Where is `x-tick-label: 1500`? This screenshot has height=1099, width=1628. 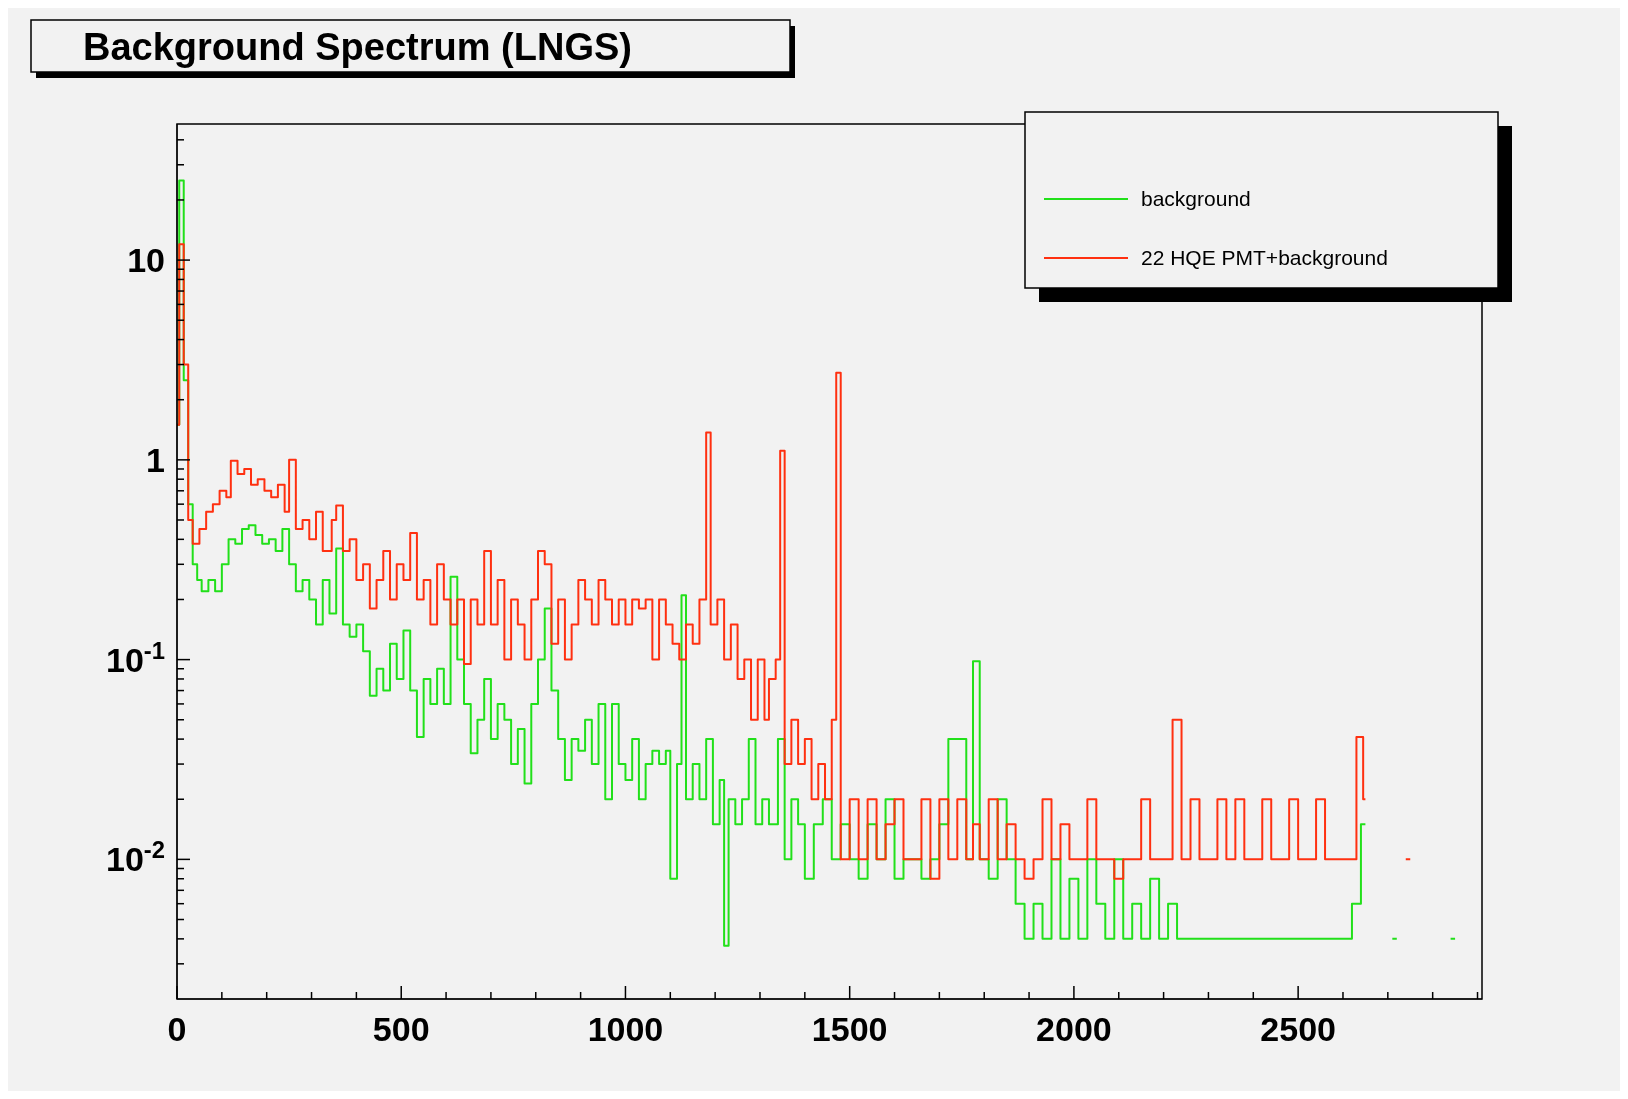 x-tick-label: 1500 is located at coordinates (849, 1029).